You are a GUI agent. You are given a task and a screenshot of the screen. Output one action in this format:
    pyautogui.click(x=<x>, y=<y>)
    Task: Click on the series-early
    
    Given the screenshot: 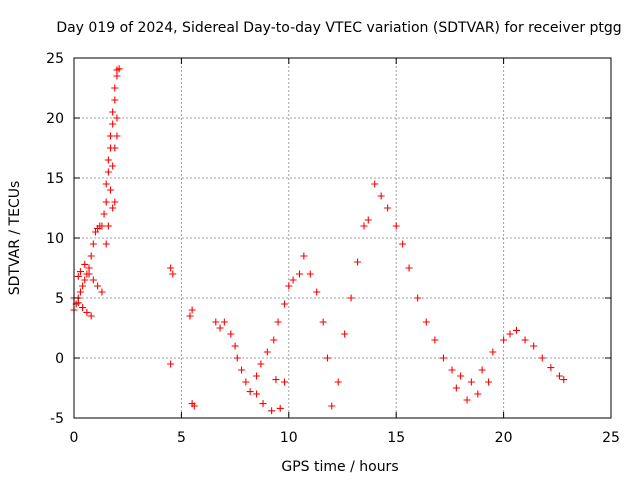 What is the action you would take?
    pyautogui.click(x=88, y=271)
    